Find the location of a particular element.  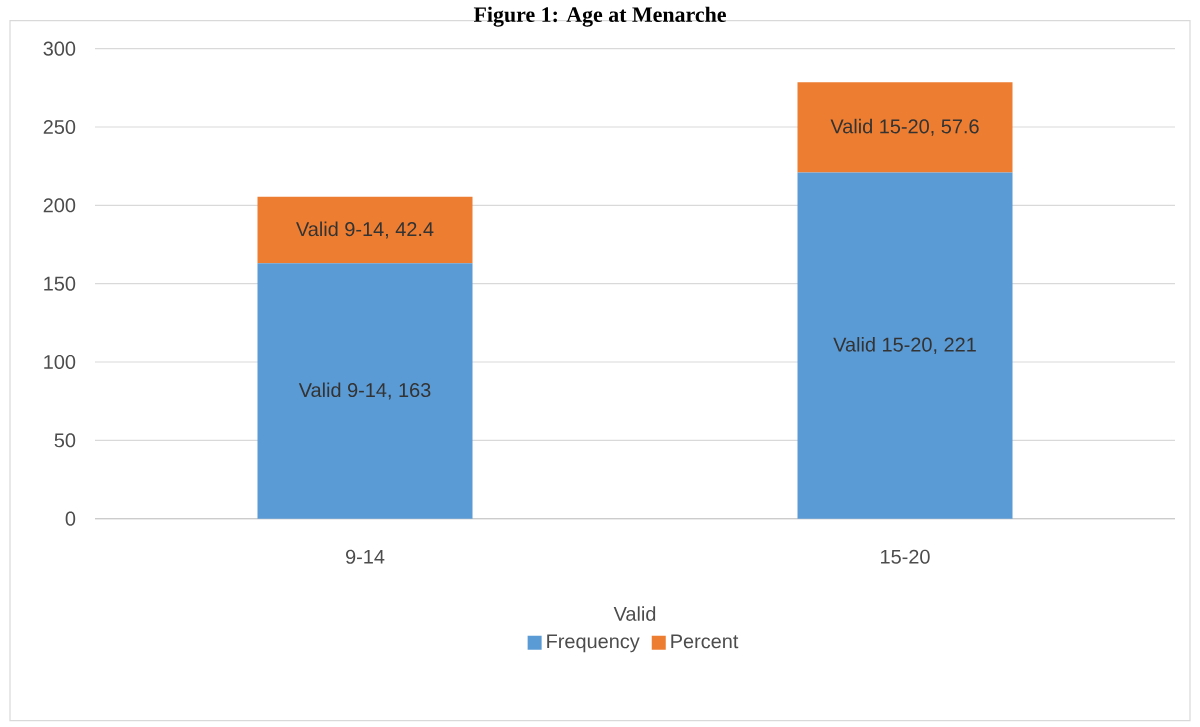

y-tick-label: 300 is located at coordinates (59, 48).